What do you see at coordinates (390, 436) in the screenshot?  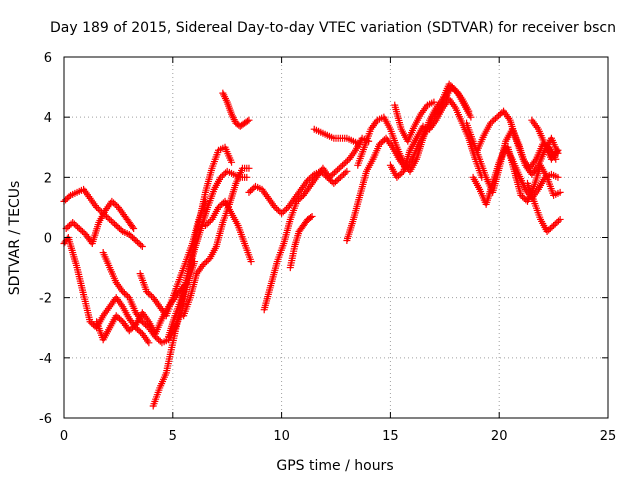 I see `x-tick-label: 15` at bounding box center [390, 436].